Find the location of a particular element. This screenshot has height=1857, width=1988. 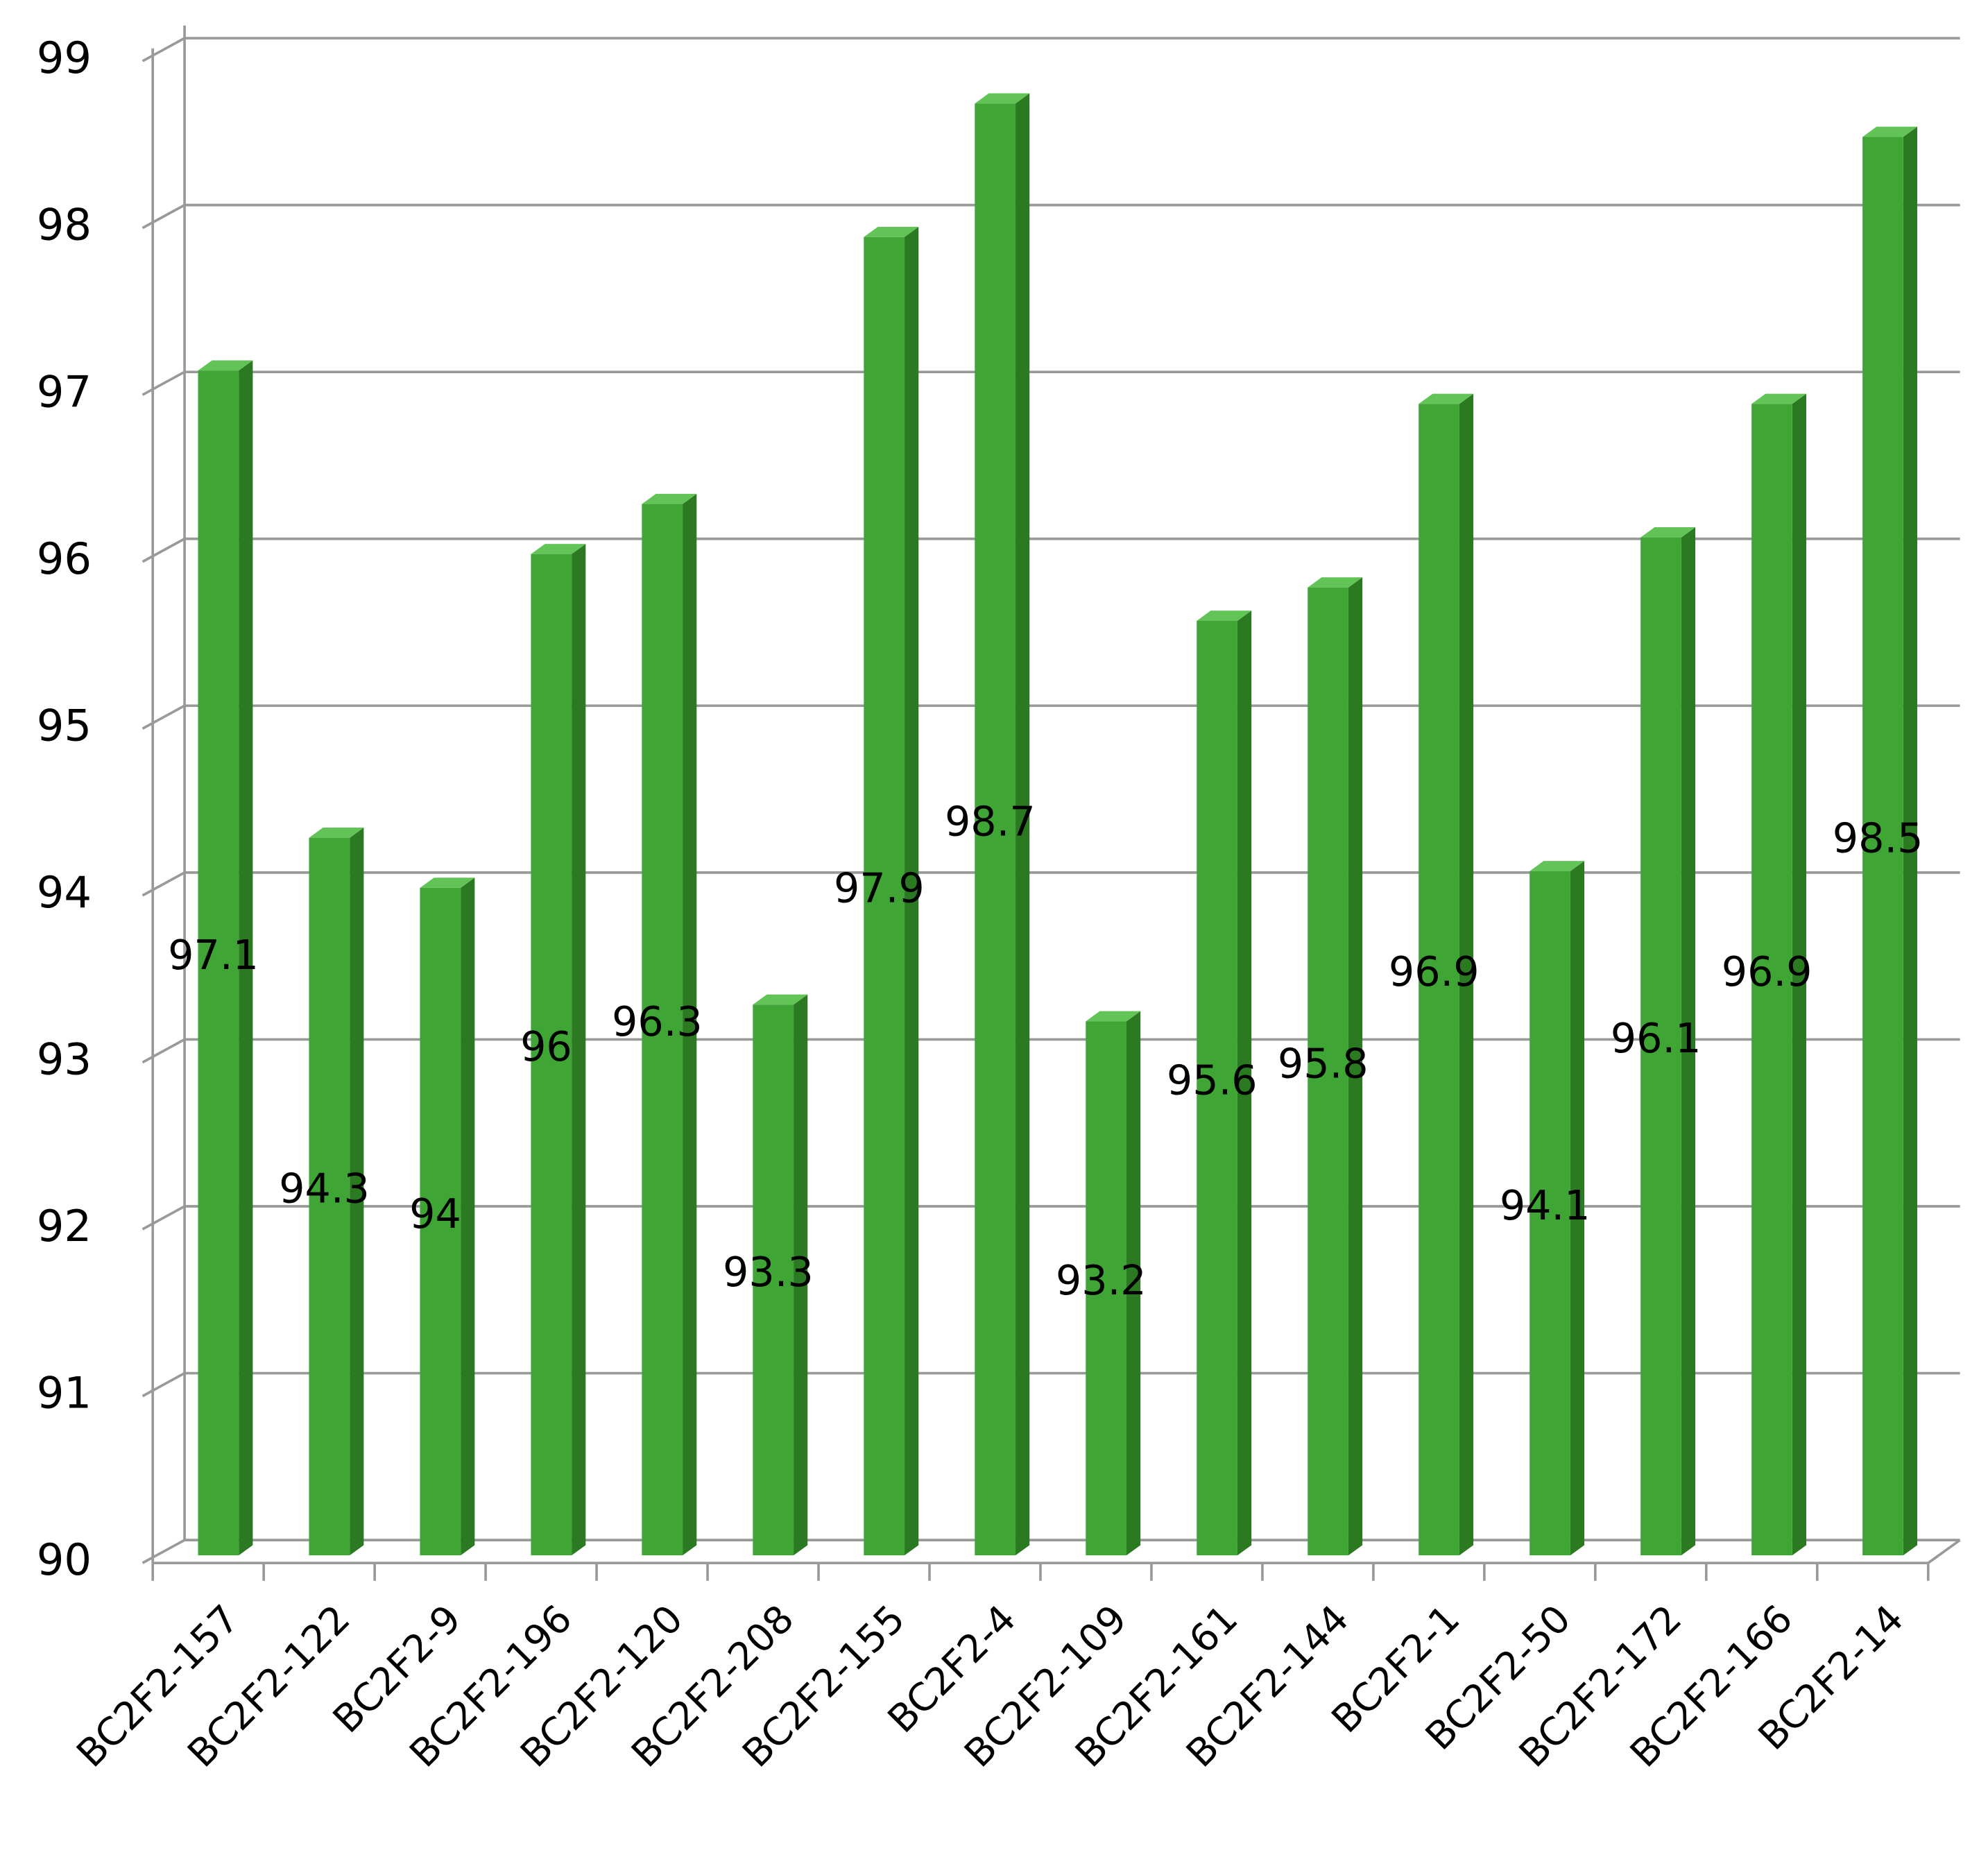

value-label: 93.3 is located at coordinates (768, 1272).